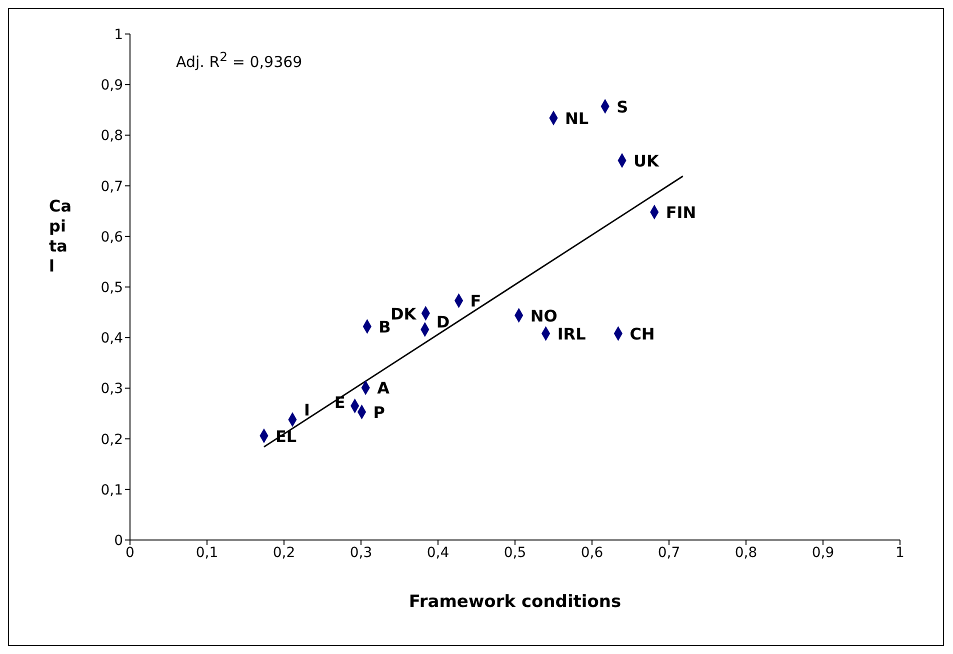  What do you see at coordinates (443, 322) in the screenshot?
I see `series-label: D` at bounding box center [443, 322].